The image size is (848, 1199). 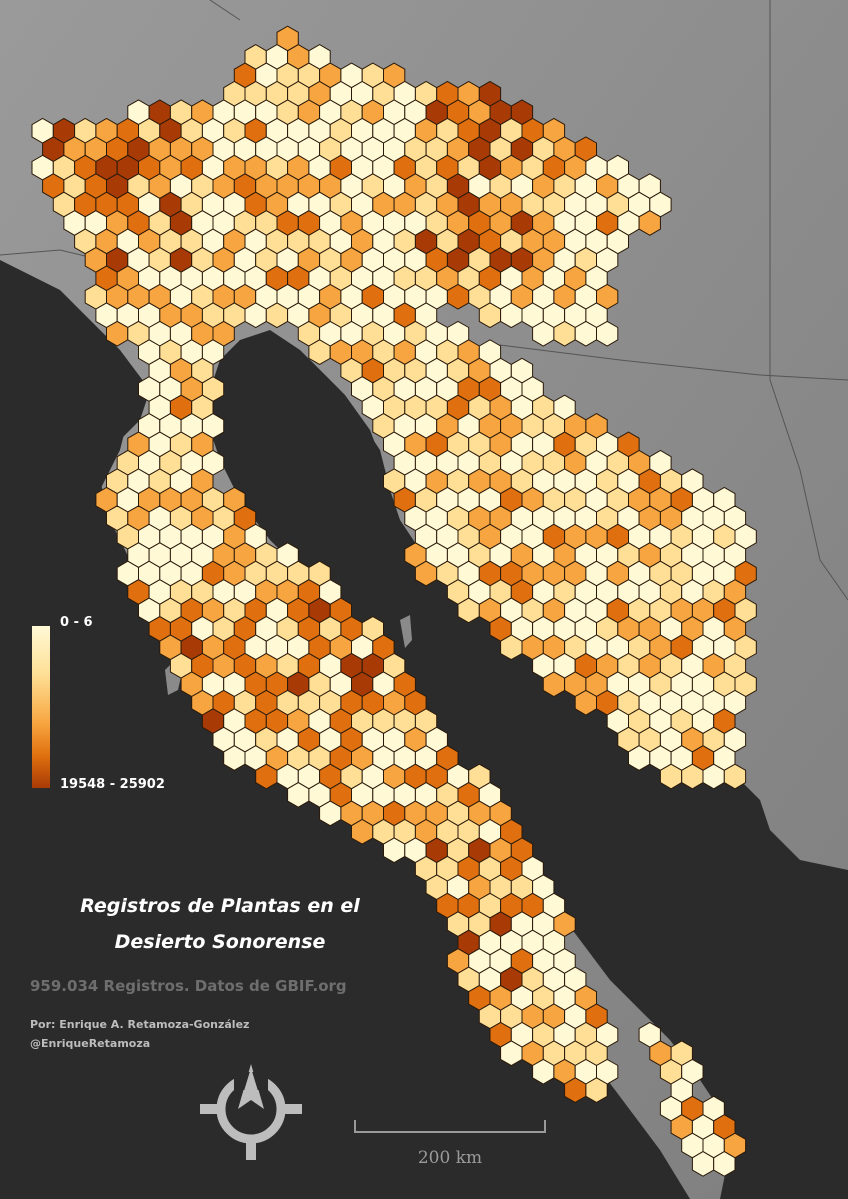 What do you see at coordinates (112, 784) in the screenshot?
I see `legend-max-label: 19548 - 25902` at bounding box center [112, 784].